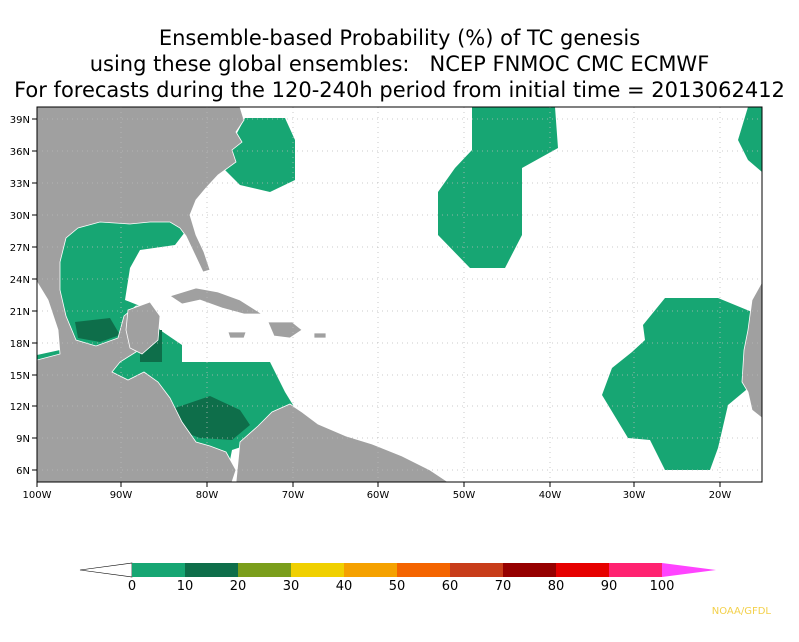  What do you see at coordinates (260, 155) in the screenshot?
I see `prob-area-east-coast` at bounding box center [260, 155].